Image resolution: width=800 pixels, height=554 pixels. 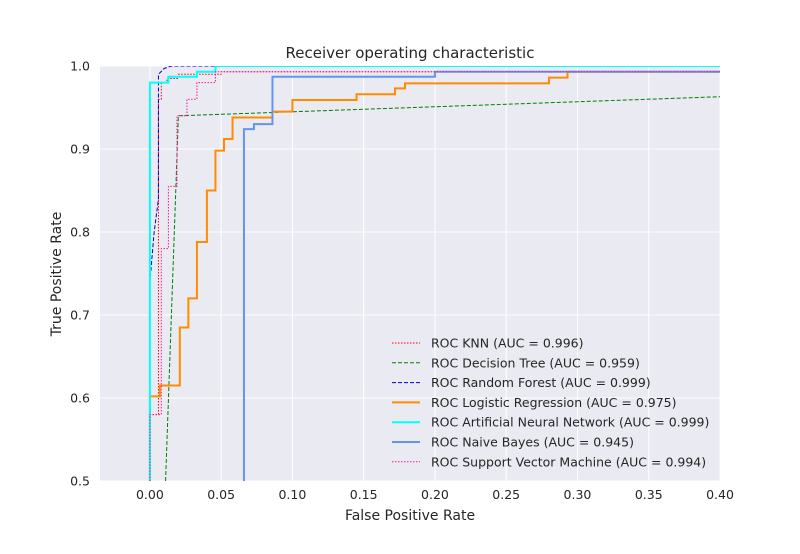 What do you see at coordinates (720, 494) in the screenshot?
I see `x-tick-label: 0.40` at bounding box center [720, 494].